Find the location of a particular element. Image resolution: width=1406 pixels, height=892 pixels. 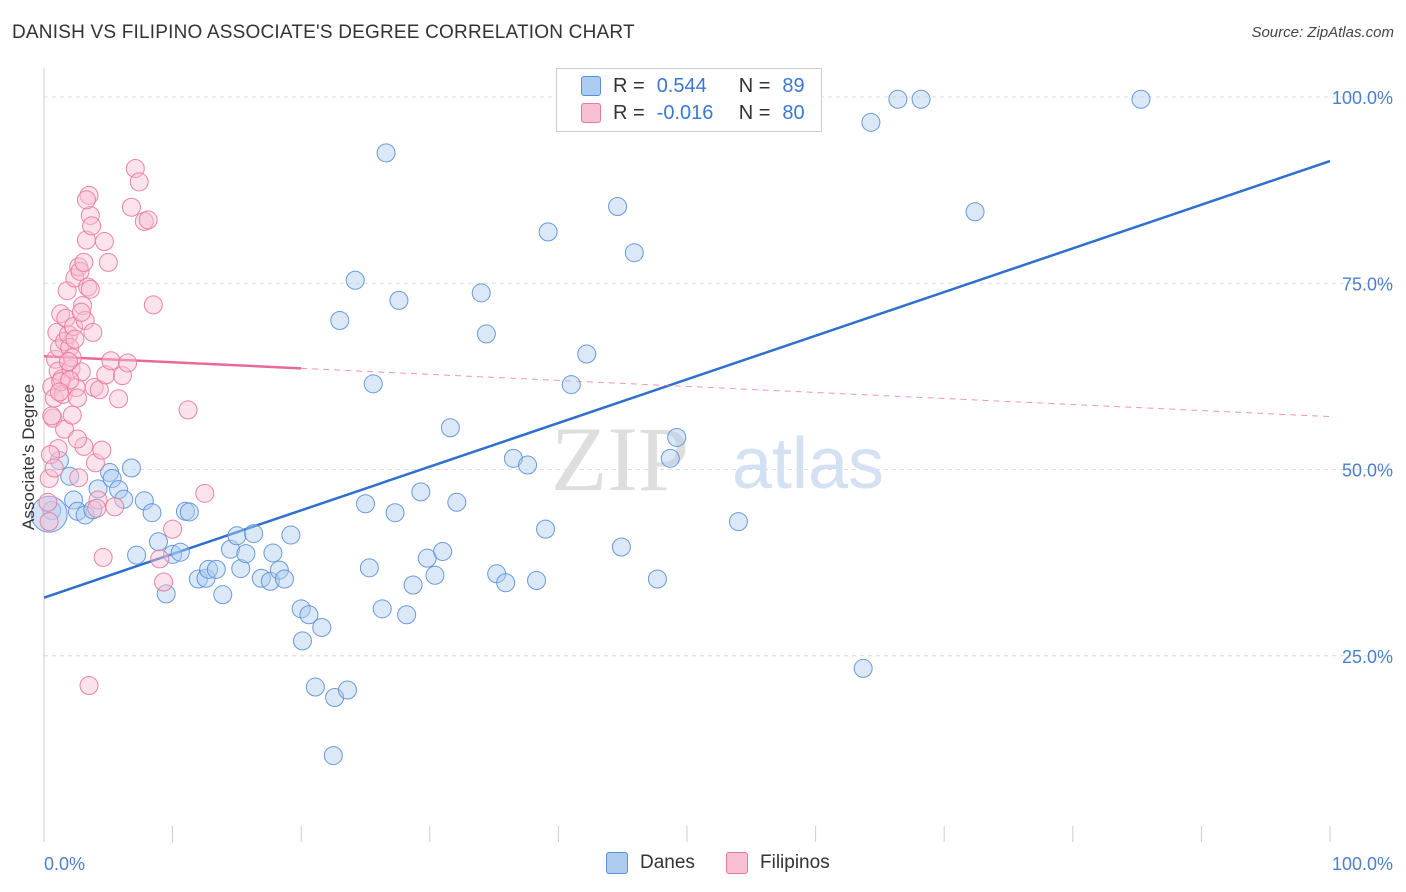

bottom-legend-filipinos: Filipinos is located at coordinates (778, 863).